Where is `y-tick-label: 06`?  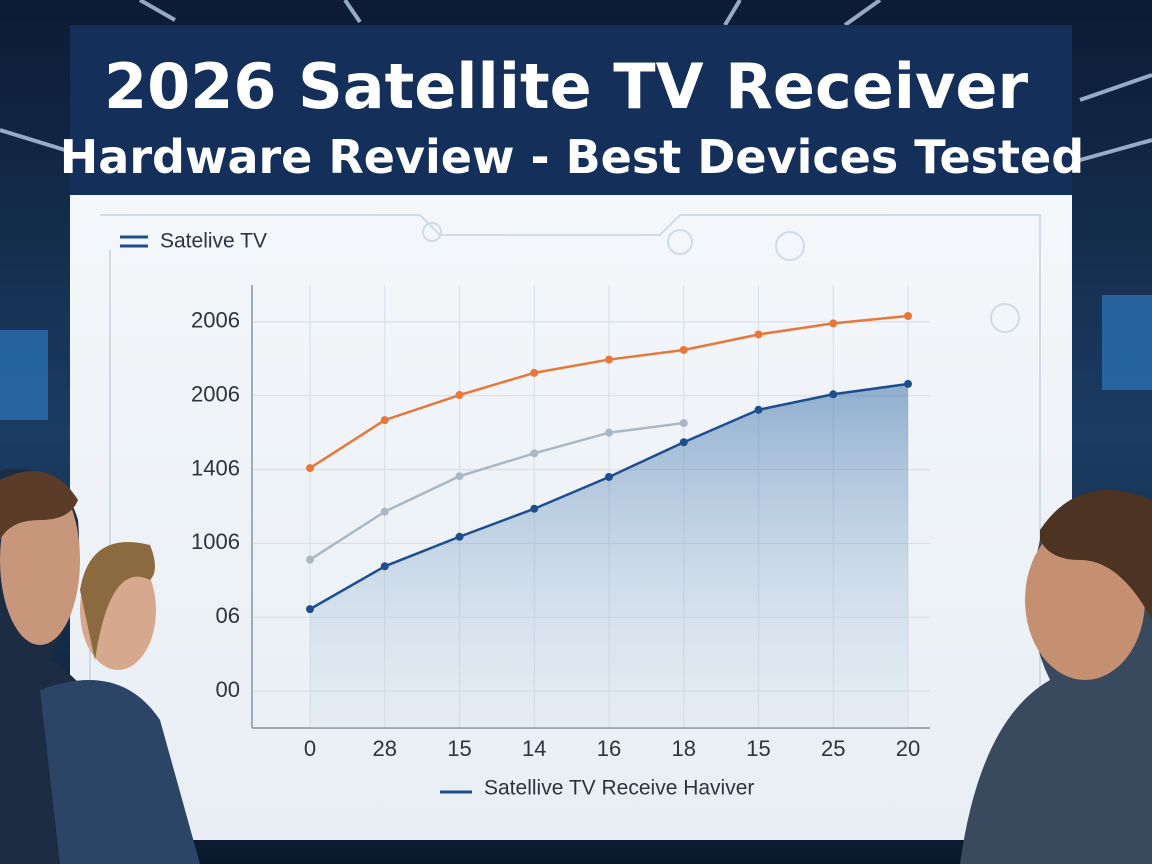
y-tick-label: 06 is located at coordinates (228, 615).